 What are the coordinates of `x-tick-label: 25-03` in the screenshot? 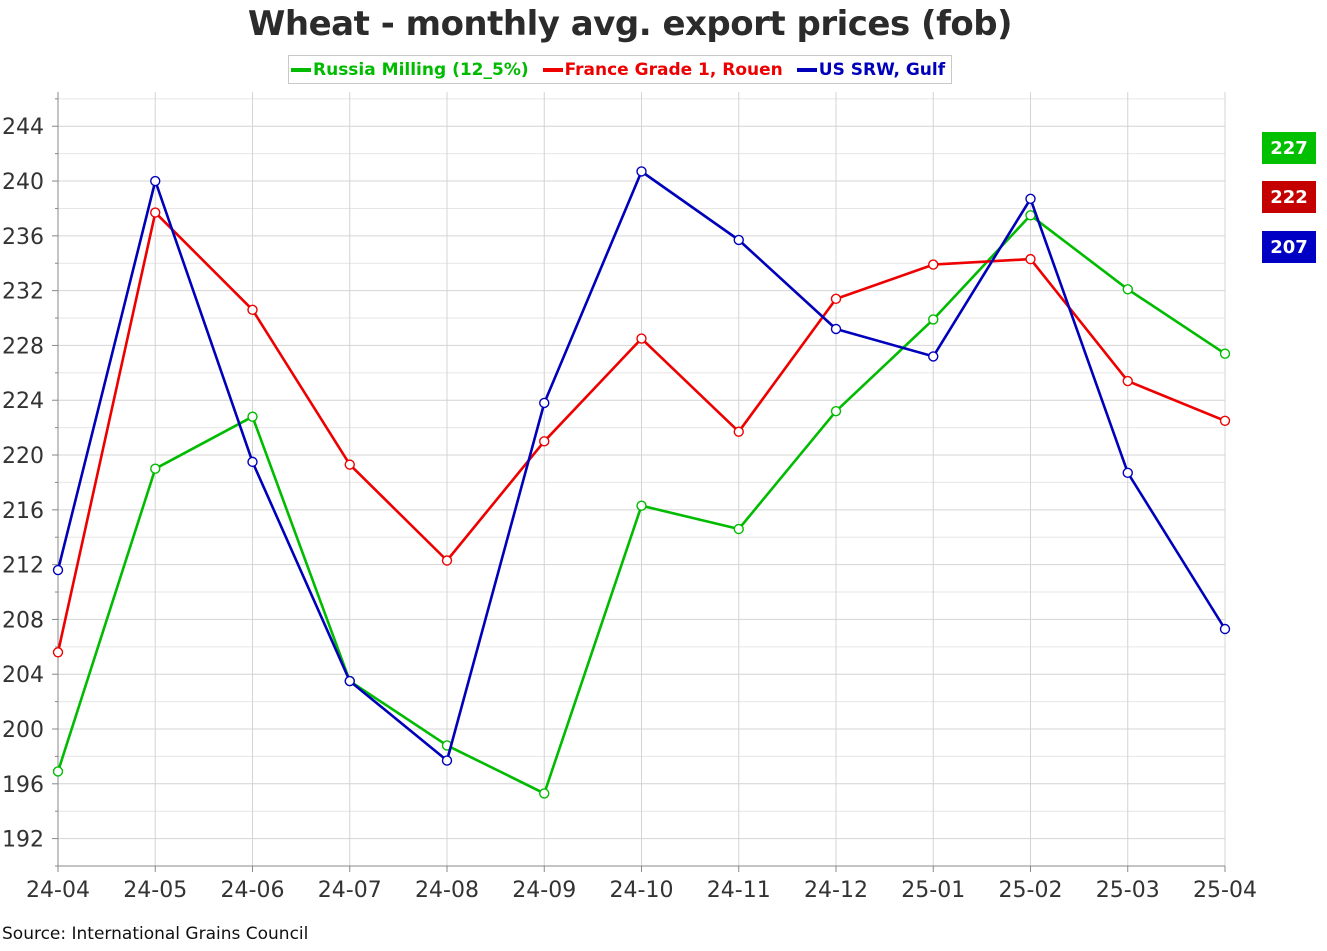 It's located at (1128, 890).